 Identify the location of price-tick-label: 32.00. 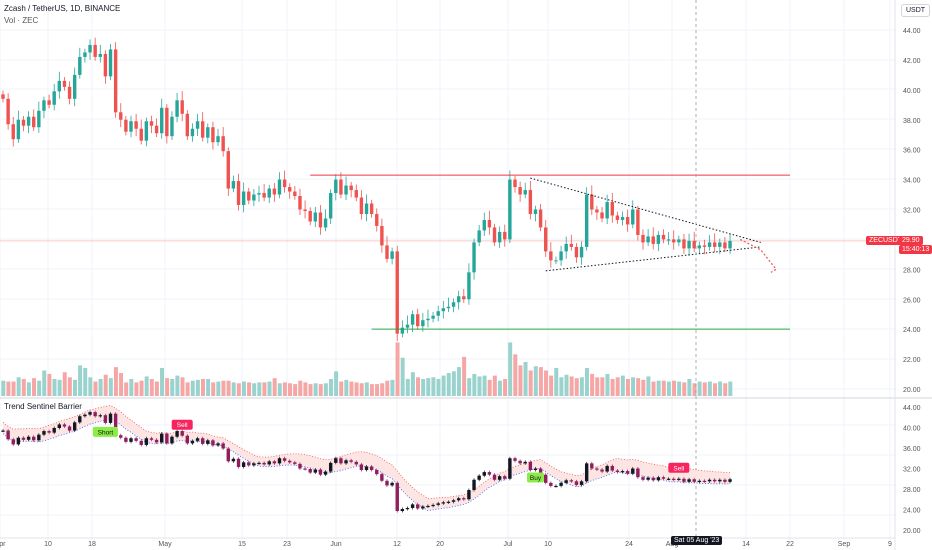
(912, 211).